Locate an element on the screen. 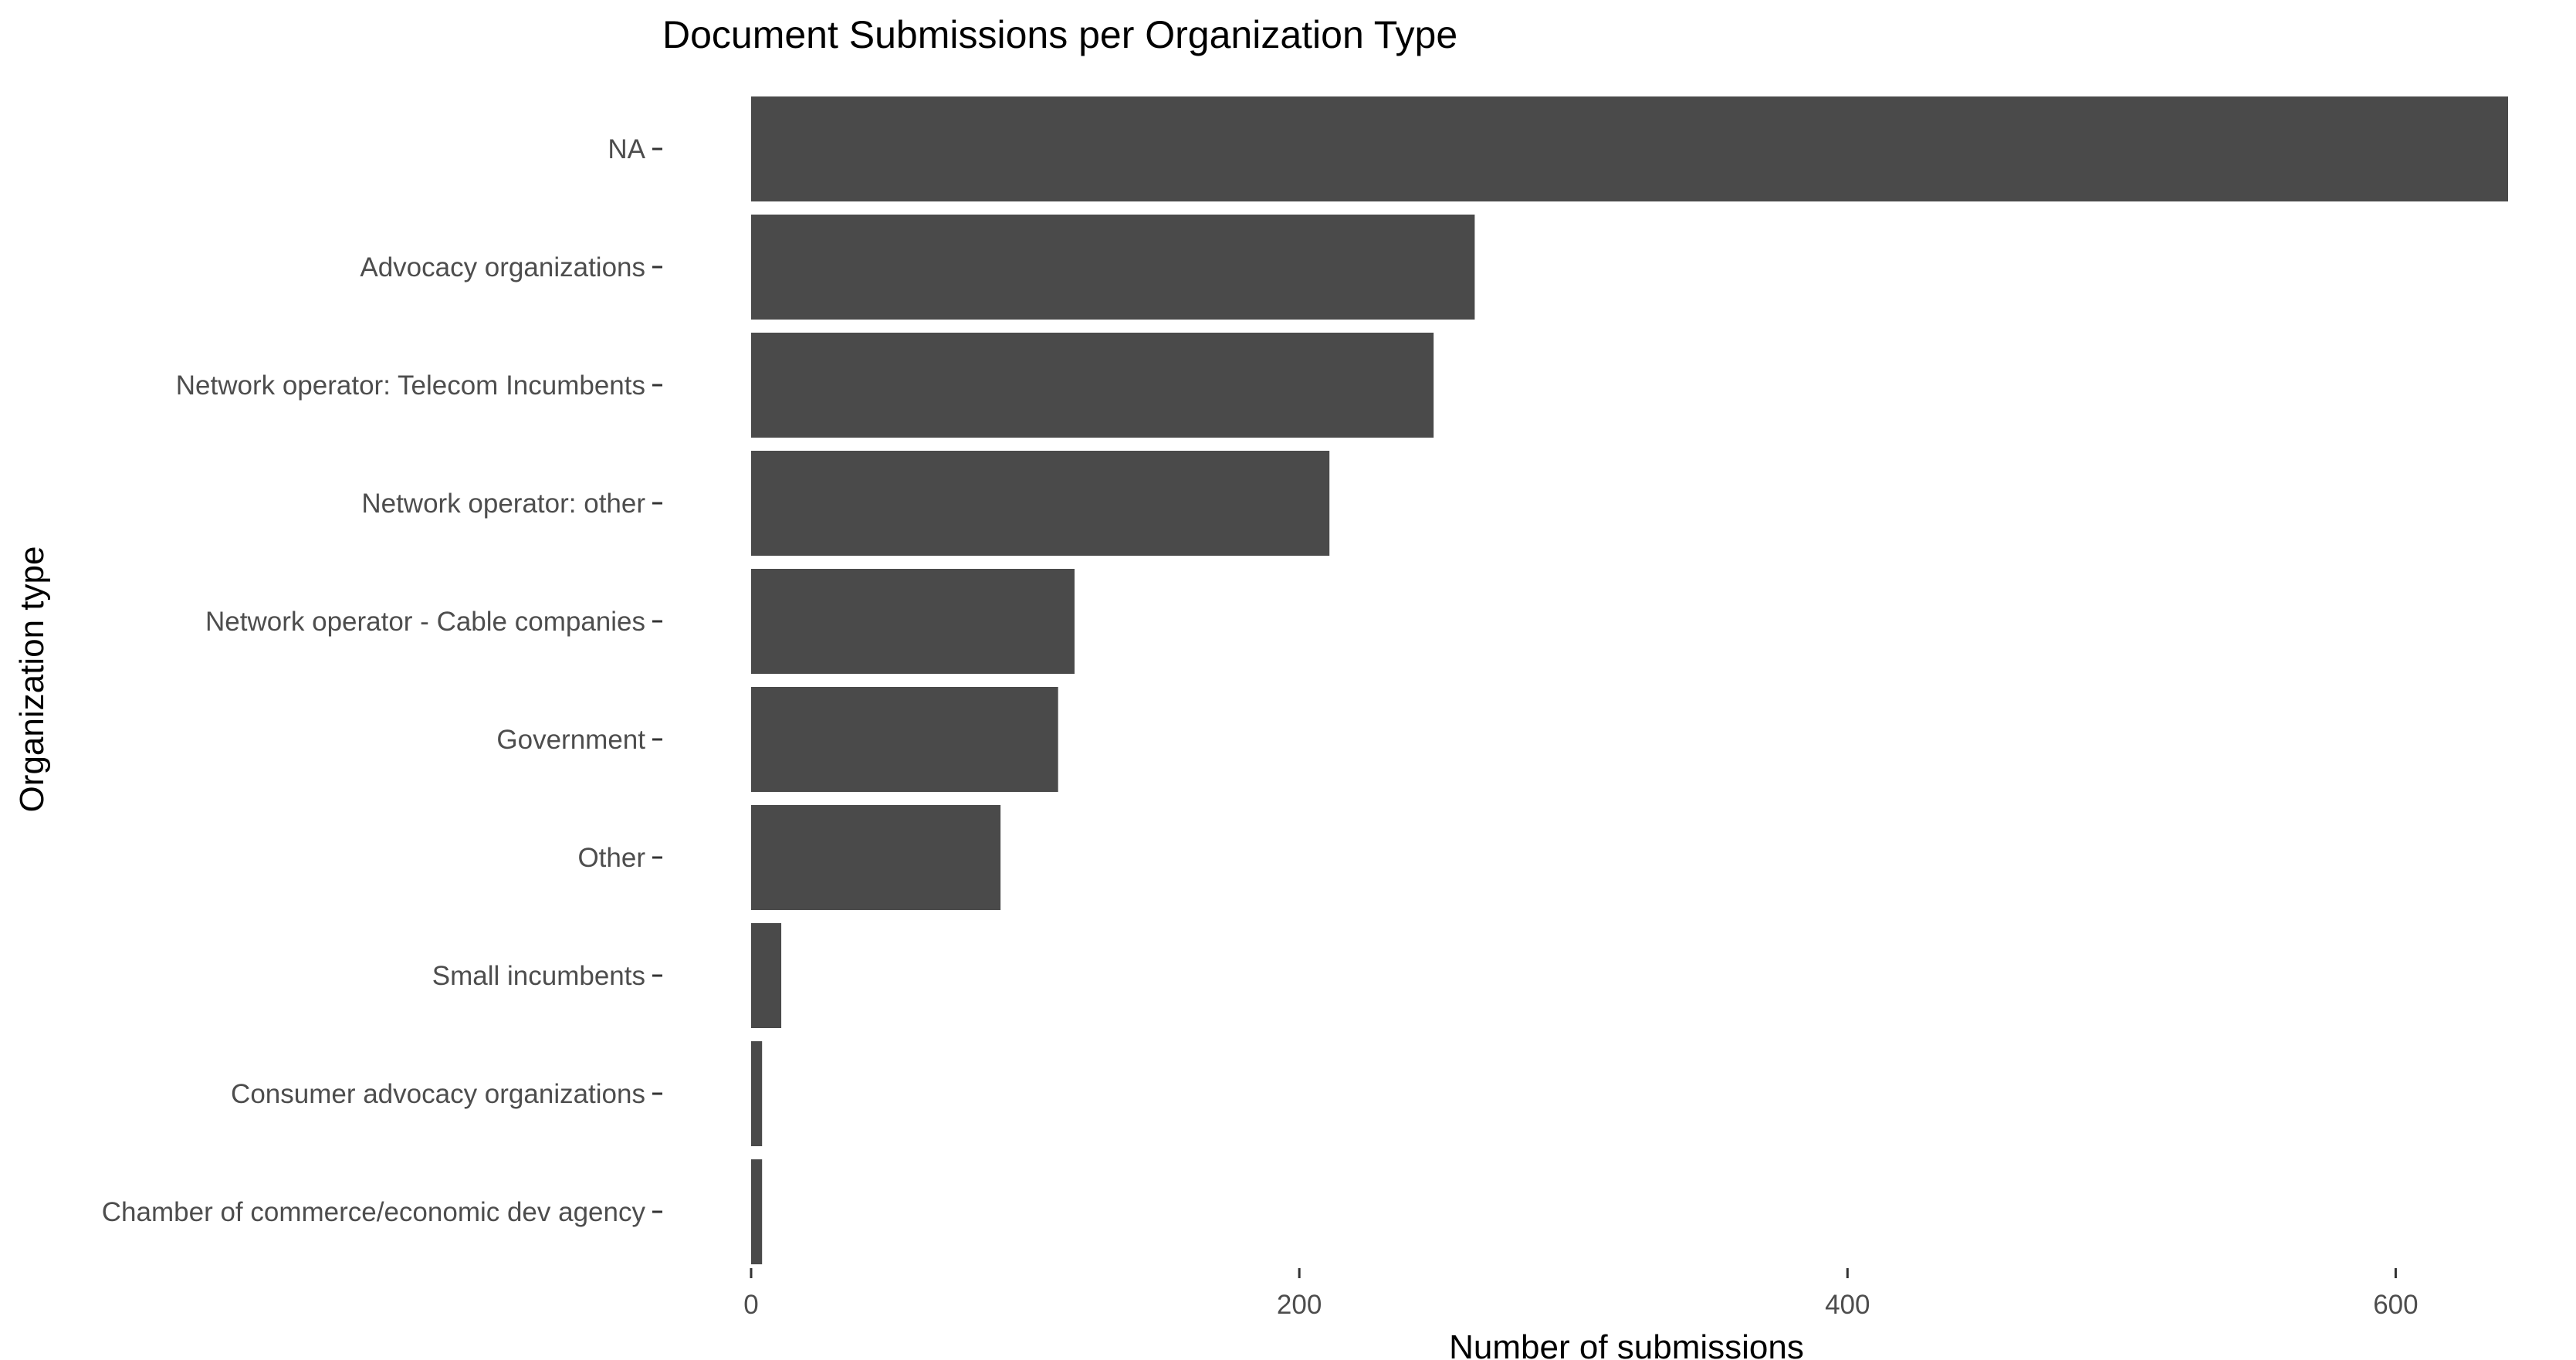 This screenshot has width=2576, height=1360. y-axis-title: Organization type is located at coordinates (32, 679).